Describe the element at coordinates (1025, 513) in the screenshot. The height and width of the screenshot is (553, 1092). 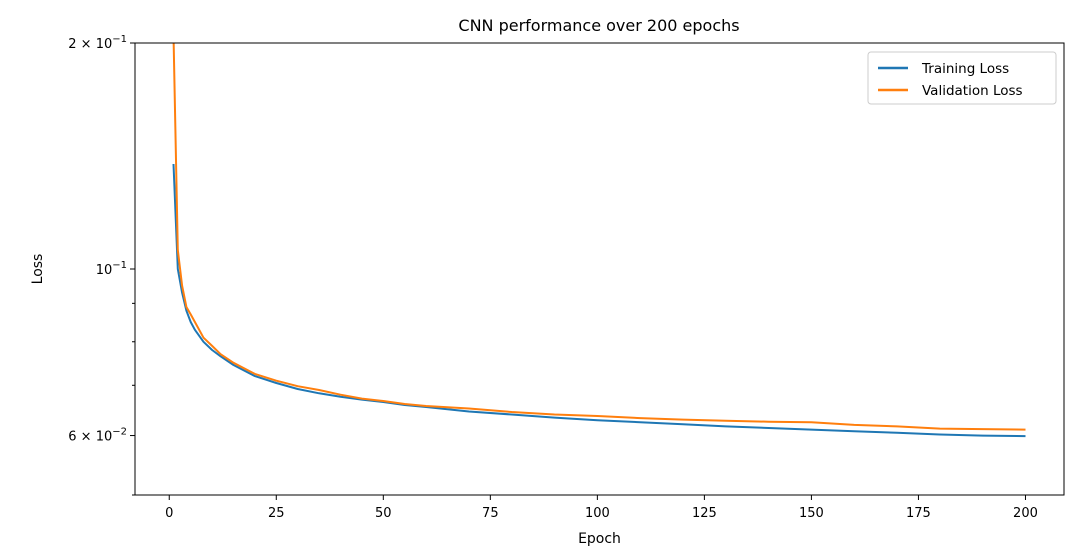
I see `x-tick-label: 200` at that location.